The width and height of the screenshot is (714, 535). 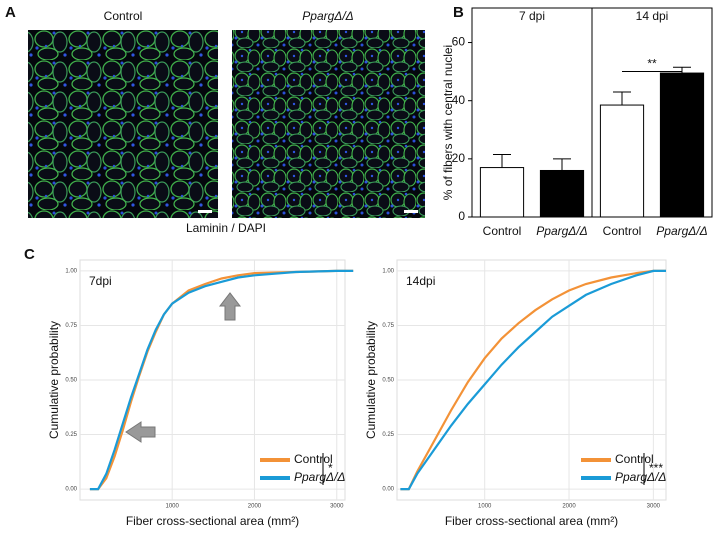 What do you see at coordinates (652, 64) in the screenshot?
I see `significance: **` at bounding box center [652, 64].